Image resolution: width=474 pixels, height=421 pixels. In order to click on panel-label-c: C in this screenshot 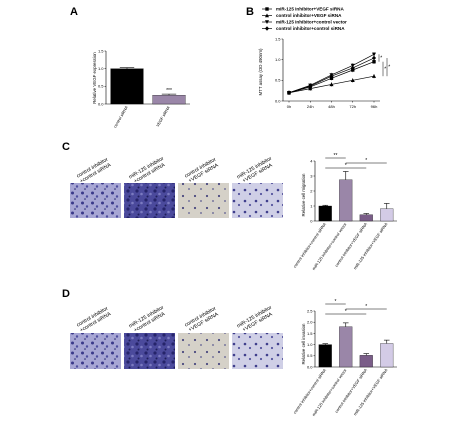, I will do `click(66, 147)`.